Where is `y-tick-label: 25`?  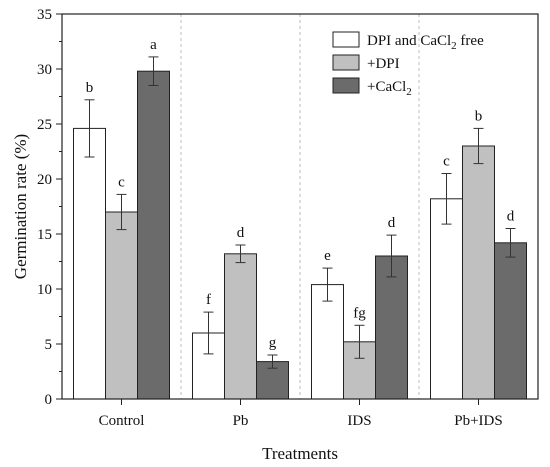
y-tick-label: 25 is located at coordinates (44, 125).